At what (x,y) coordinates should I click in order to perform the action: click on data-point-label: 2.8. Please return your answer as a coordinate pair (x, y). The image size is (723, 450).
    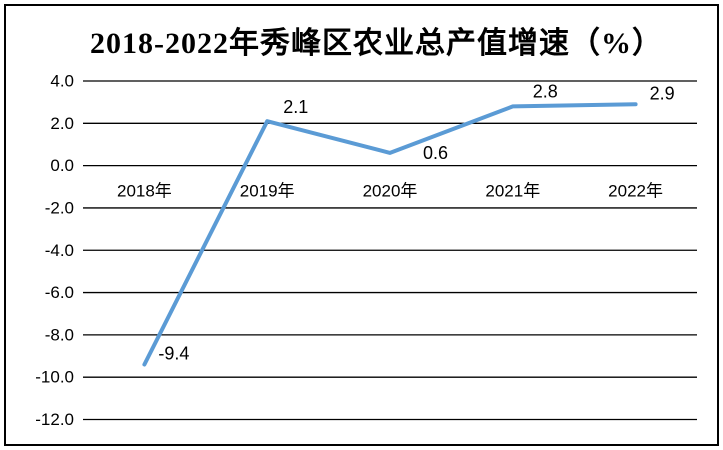
    Looking at the image, I should click on (545, 91).